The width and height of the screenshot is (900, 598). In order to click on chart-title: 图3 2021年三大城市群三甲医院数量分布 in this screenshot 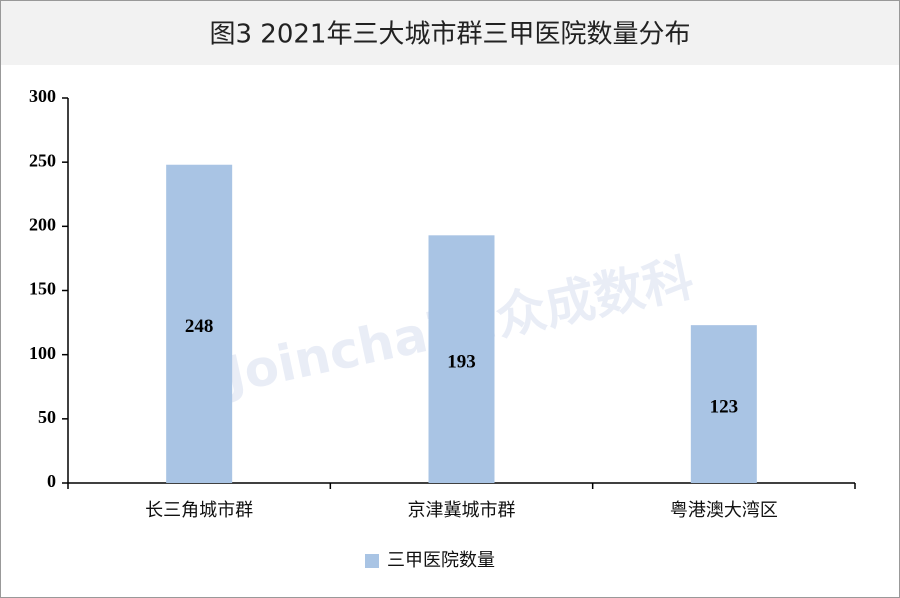, I will do `click(450, 35)`.